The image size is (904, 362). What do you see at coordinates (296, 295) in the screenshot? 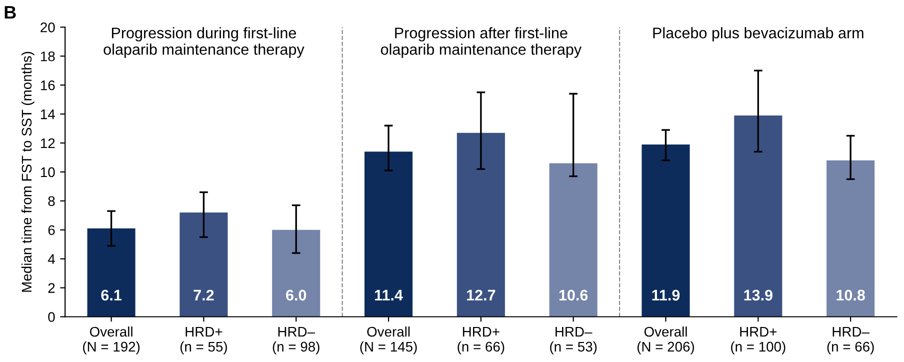
I see `data-label: 6.0` at bounding box center [296, 295].